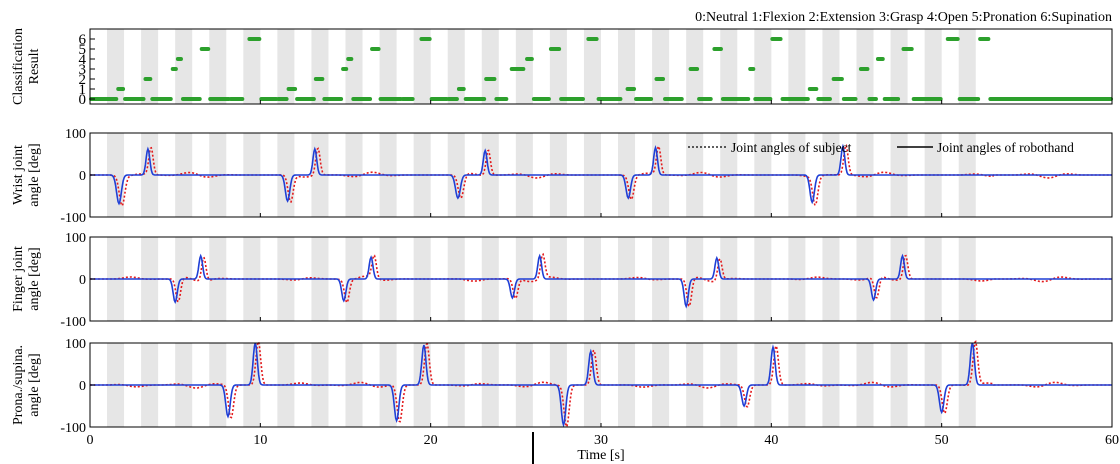 Image resolution: width=1120 pixels, height=464 pixels. Describe the element at coordinates (1112, 440) in the screenshot. I see `x-tick-label: 60` at that location.